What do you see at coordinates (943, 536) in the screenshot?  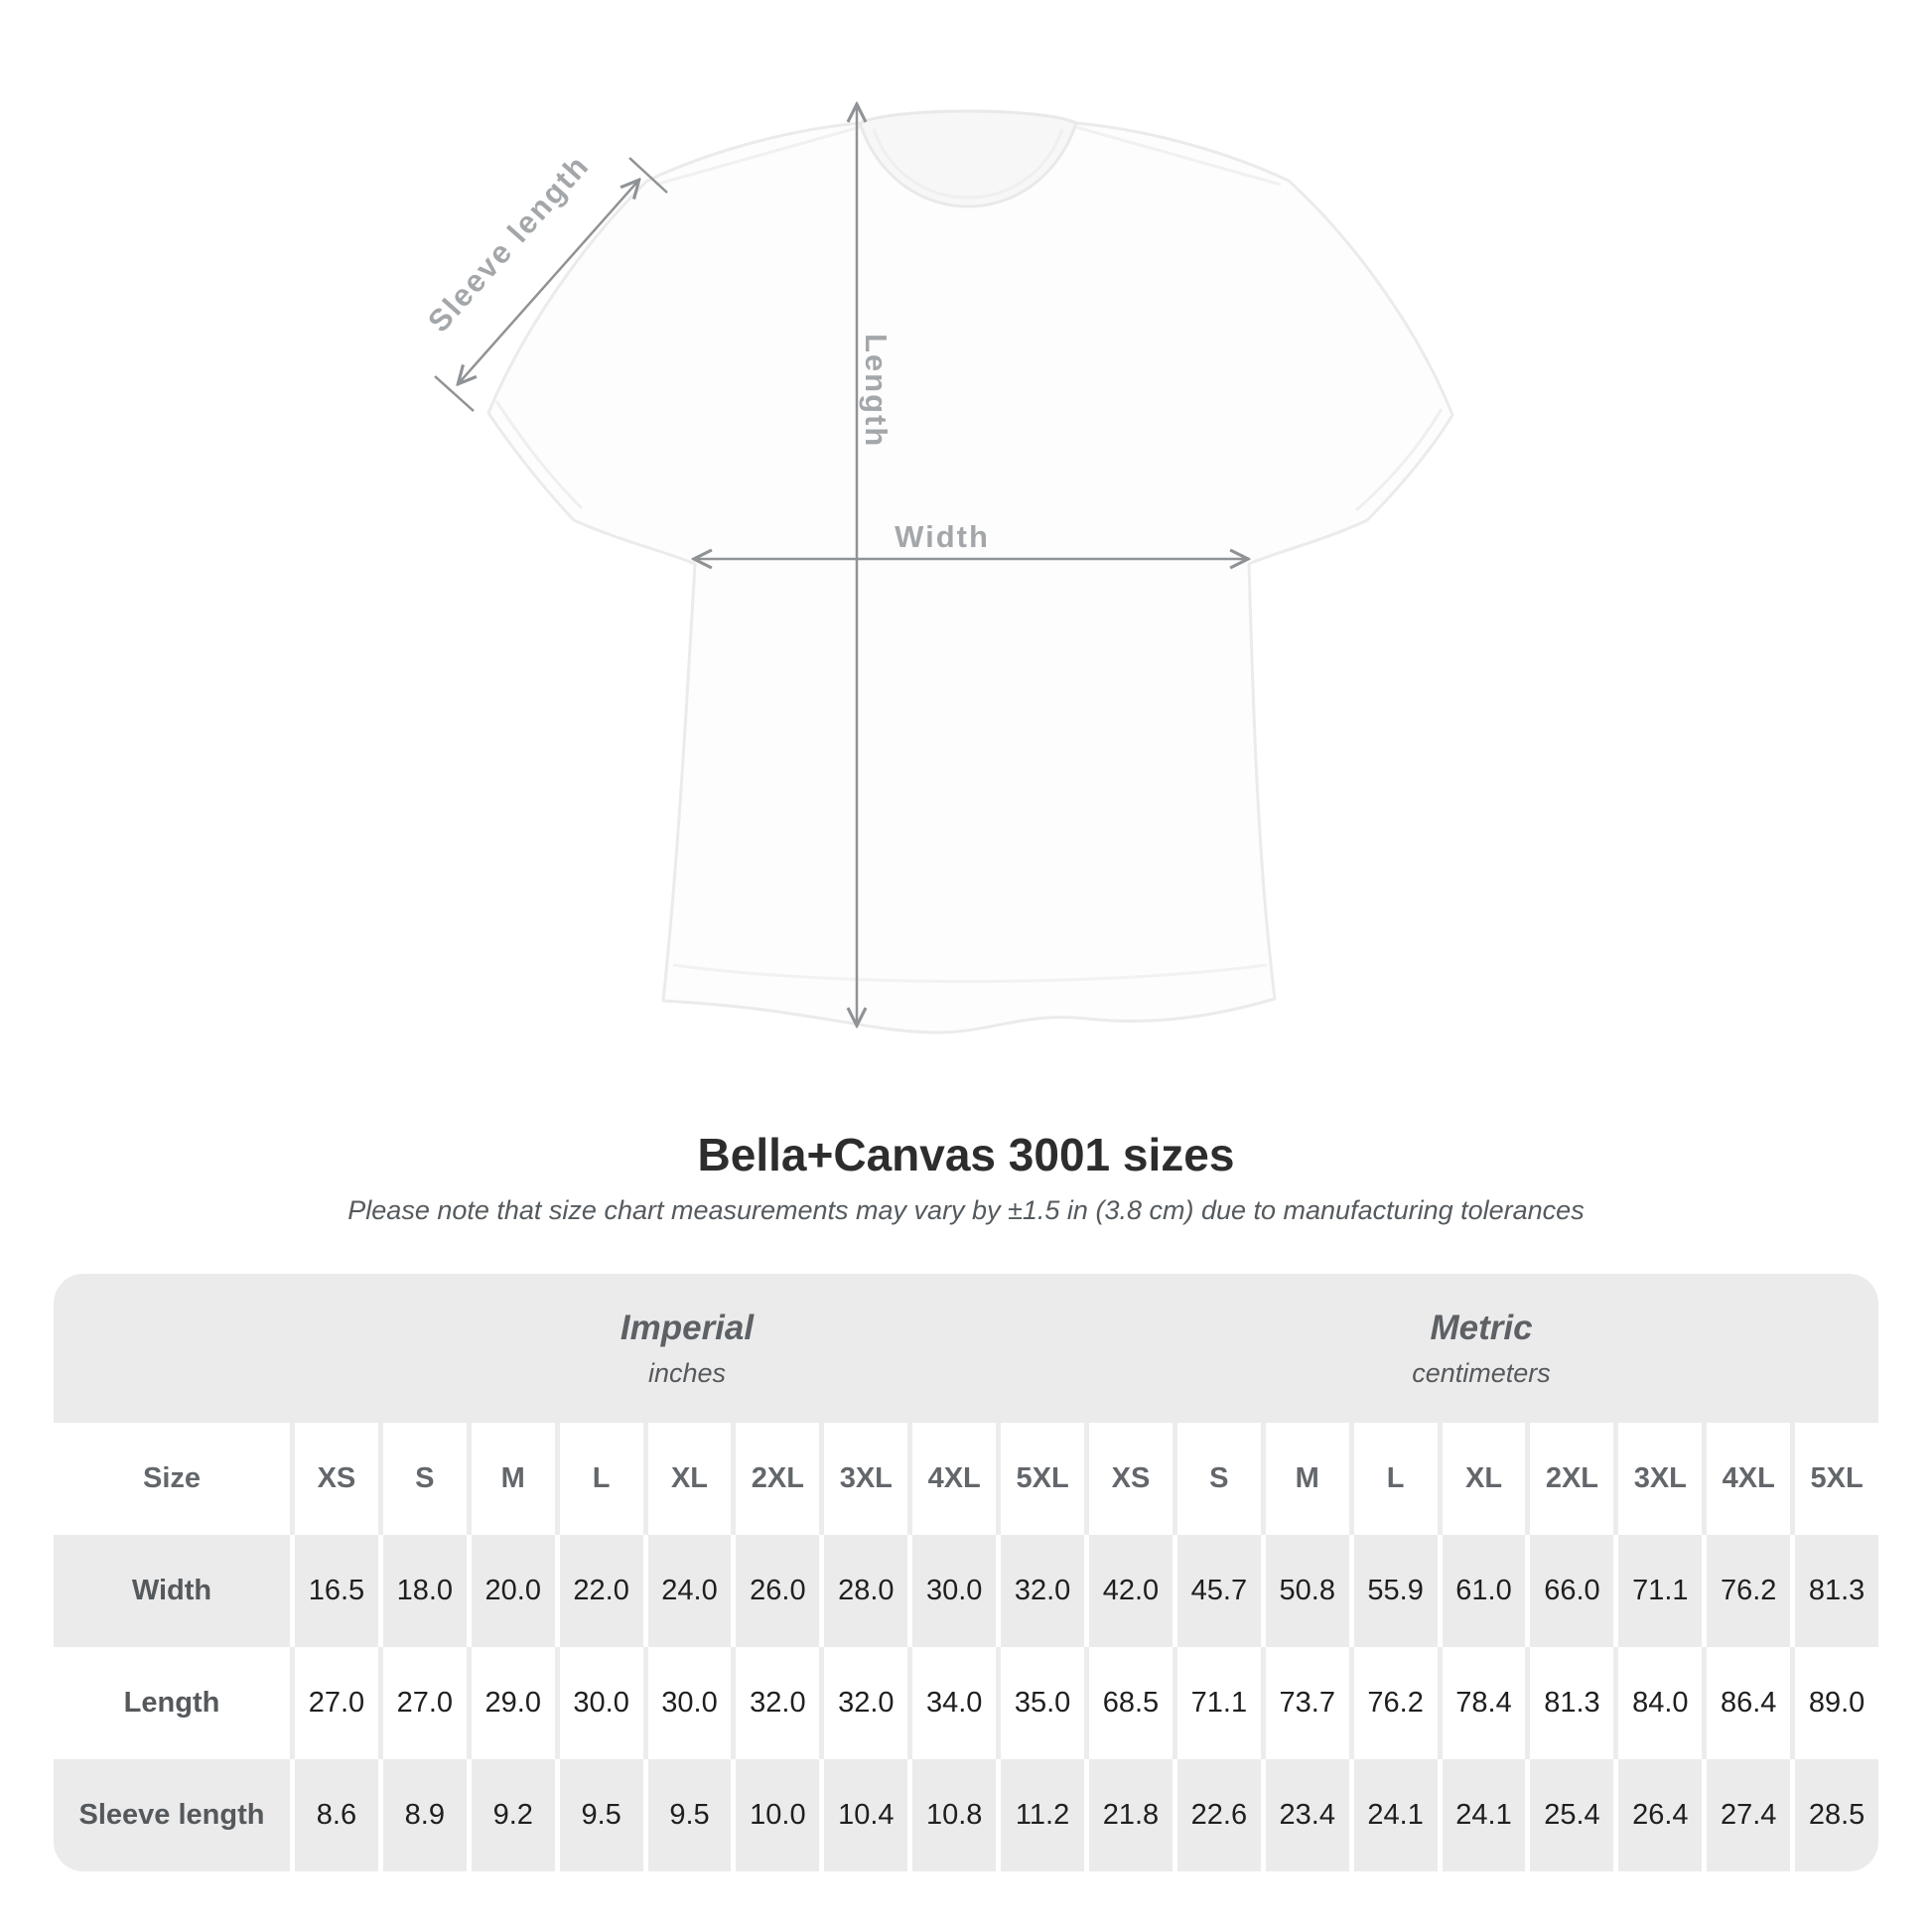 I see `width-label: Width` at bounding box center [943, 536].